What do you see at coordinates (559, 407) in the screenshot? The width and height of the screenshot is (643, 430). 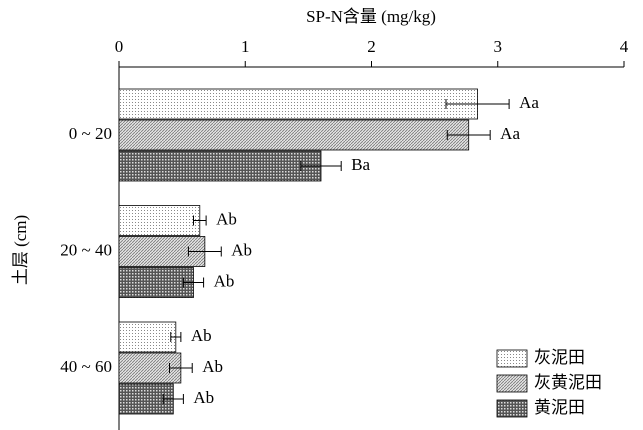 I see `legend-label: 黄泥田` at bounding box center [559, 407].